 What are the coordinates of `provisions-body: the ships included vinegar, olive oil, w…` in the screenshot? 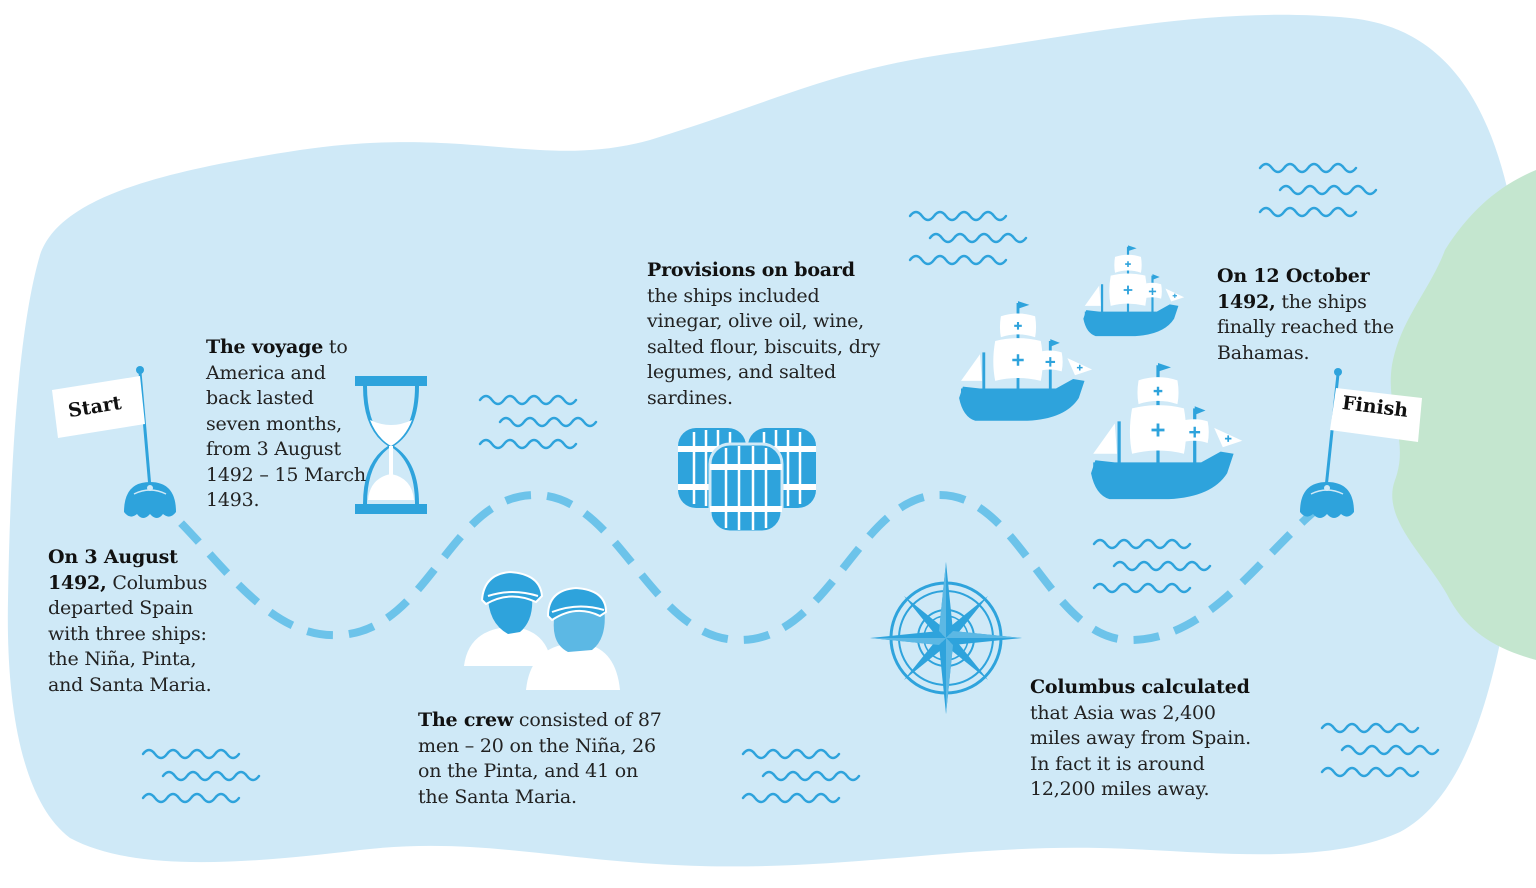 It's located at (764, 346).